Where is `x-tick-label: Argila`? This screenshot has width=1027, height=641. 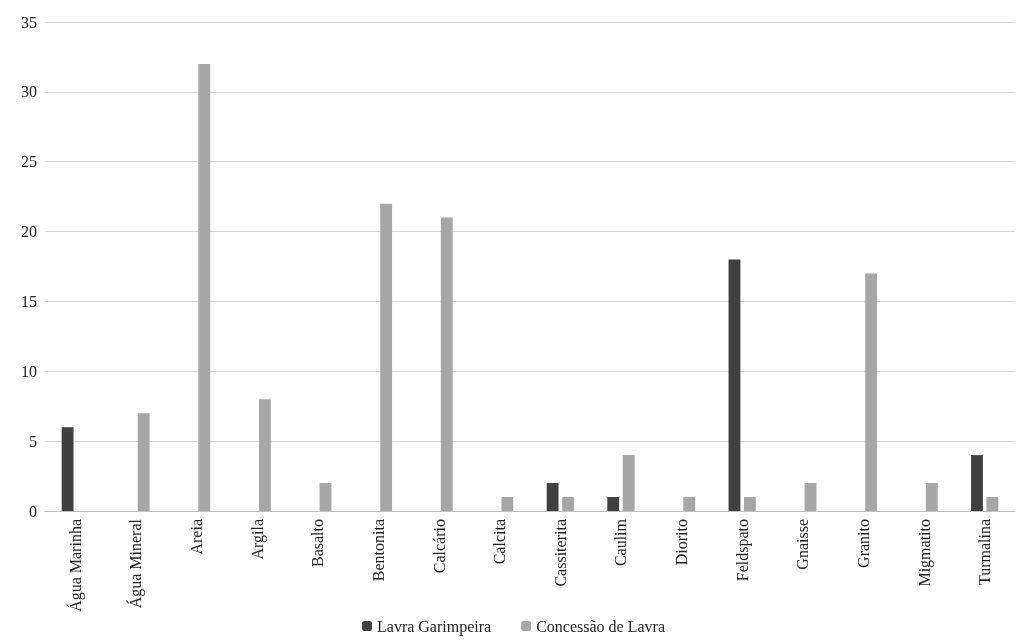
x-tick-label: Argila is located at coordinates (257, 539).